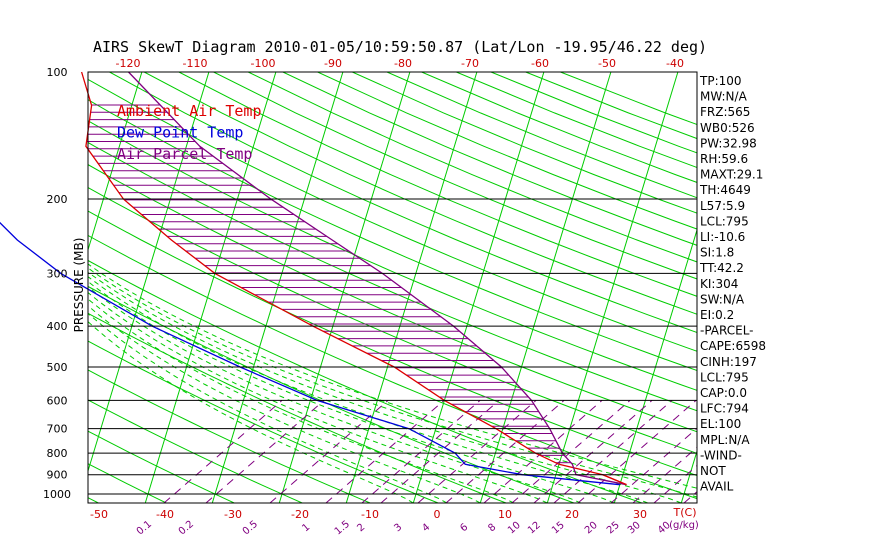  Describe the element at coordinates (724, 409) in the screenshot. I see `index-label: LFC:794` at that location.